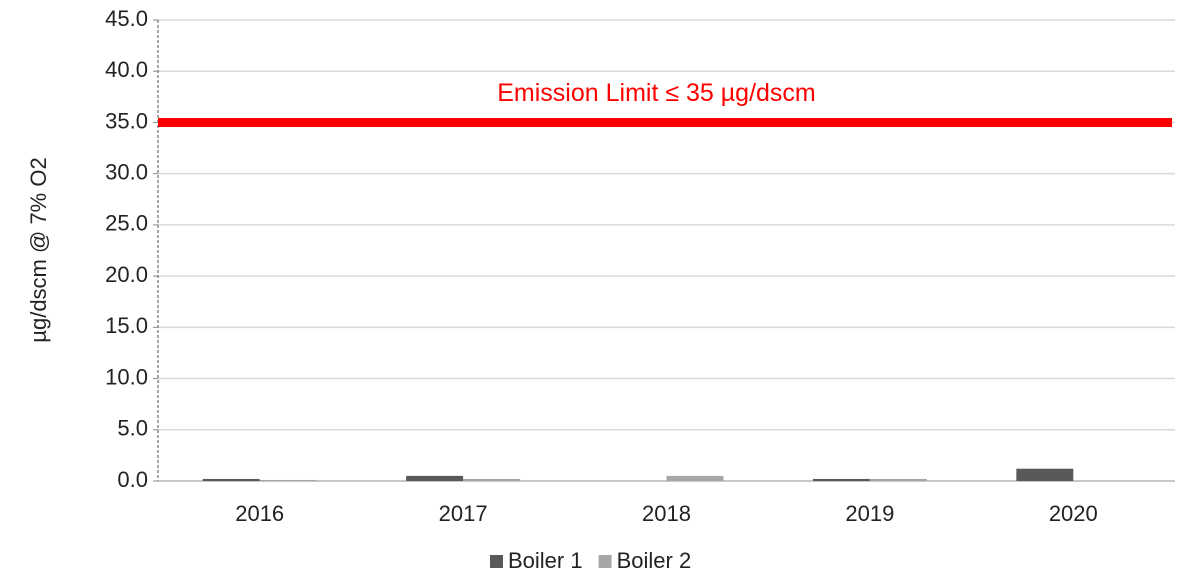  I want to click on legend-label: Boiler 2, so click(654, 560).